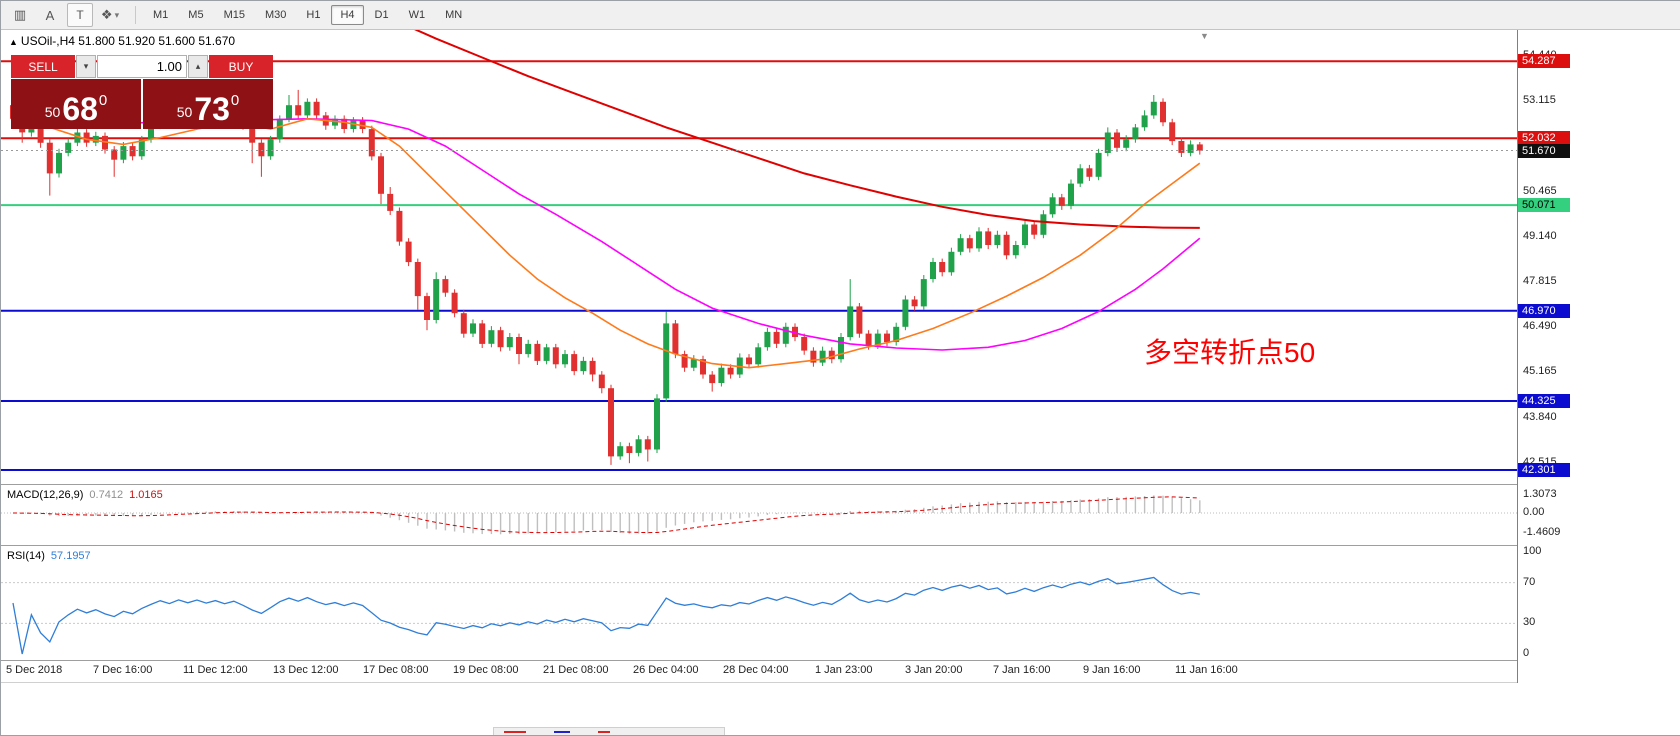 The width and height of the screenshot is (1680, 736). What do you see at coordinates (110, 15) in the screenshot?
I see `shapes-tool-button: ❖ ▾` at bounding box center [110, 15].